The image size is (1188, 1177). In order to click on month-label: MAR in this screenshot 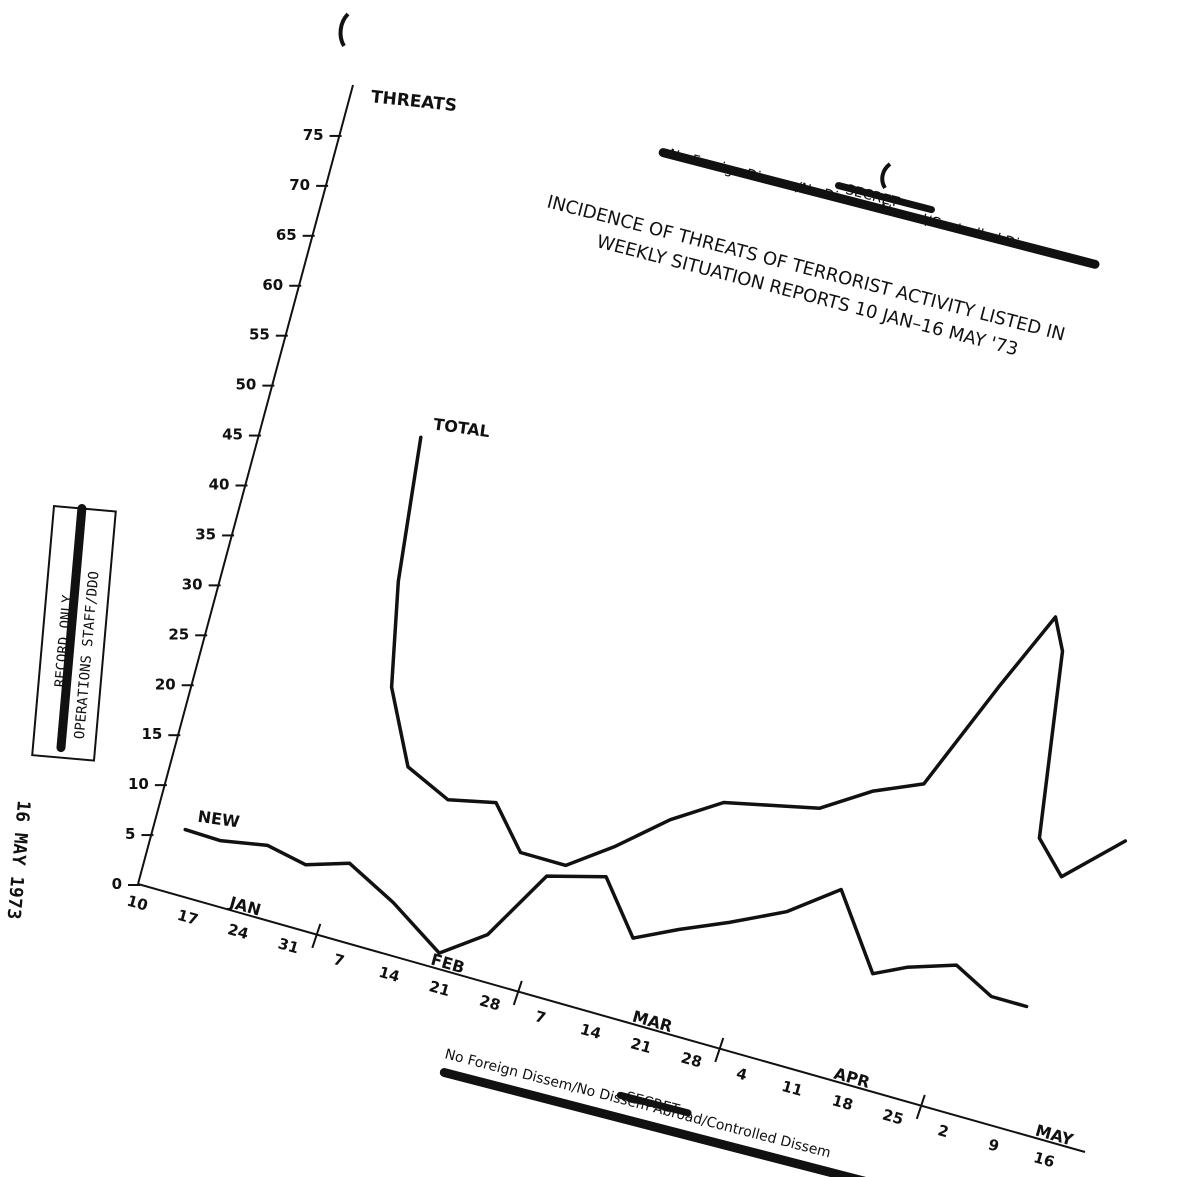, I will do `click(652, 1021)`.